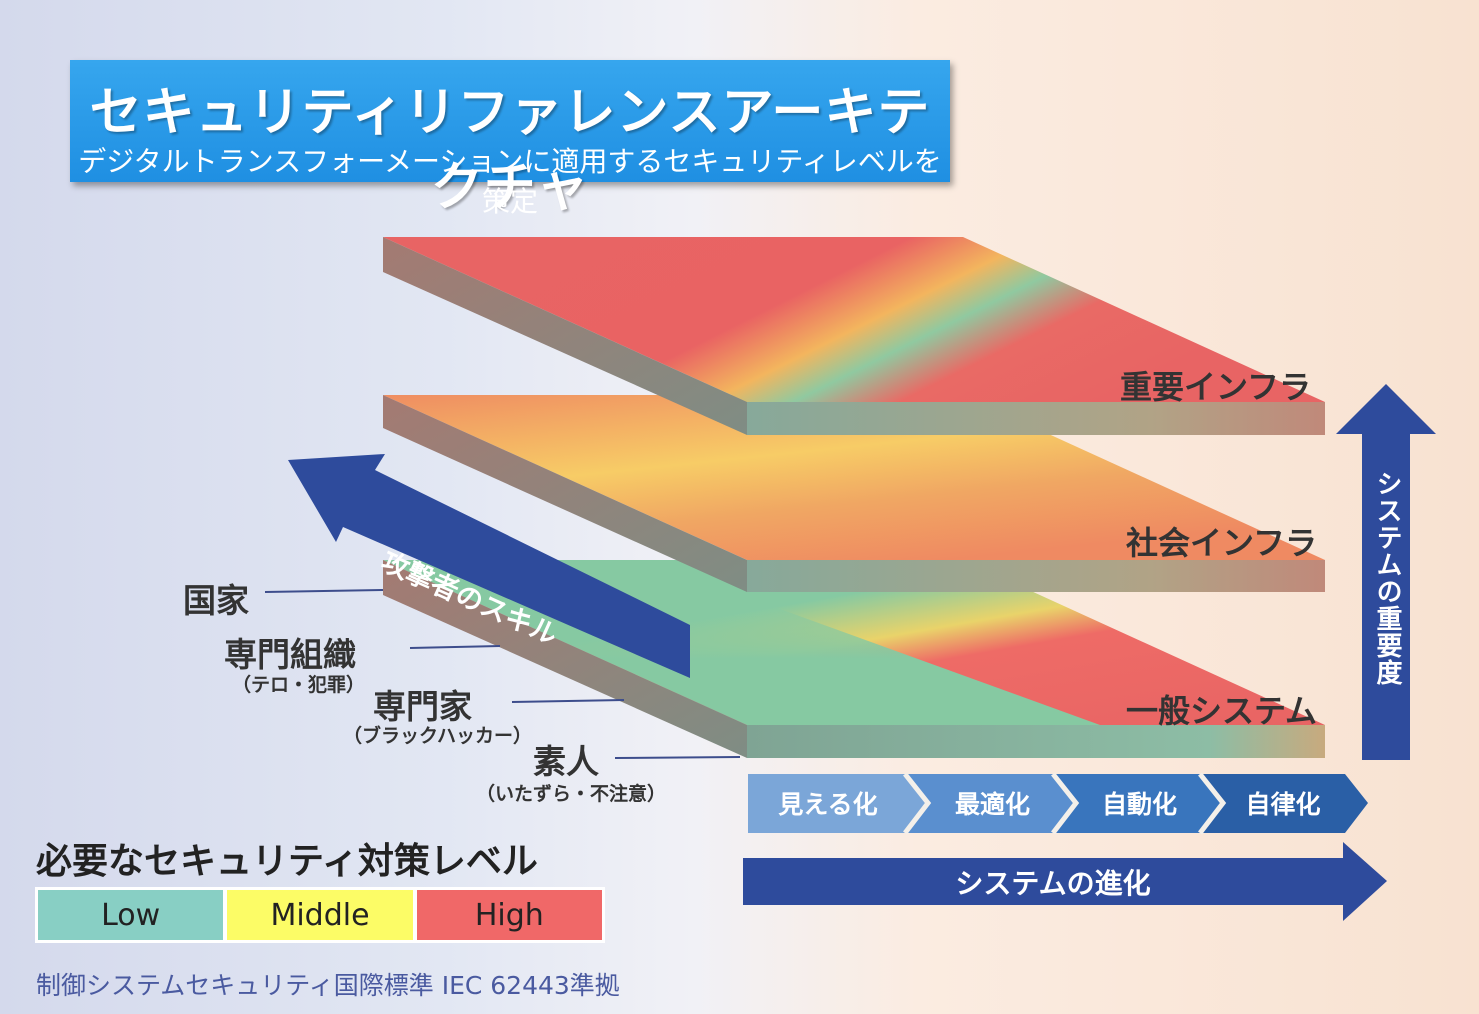 Image resolution: width=1479 pixels, height=1014 pixels. I want to click on layer-label-social-infra: 社会インフラ, so click(1222, 543).